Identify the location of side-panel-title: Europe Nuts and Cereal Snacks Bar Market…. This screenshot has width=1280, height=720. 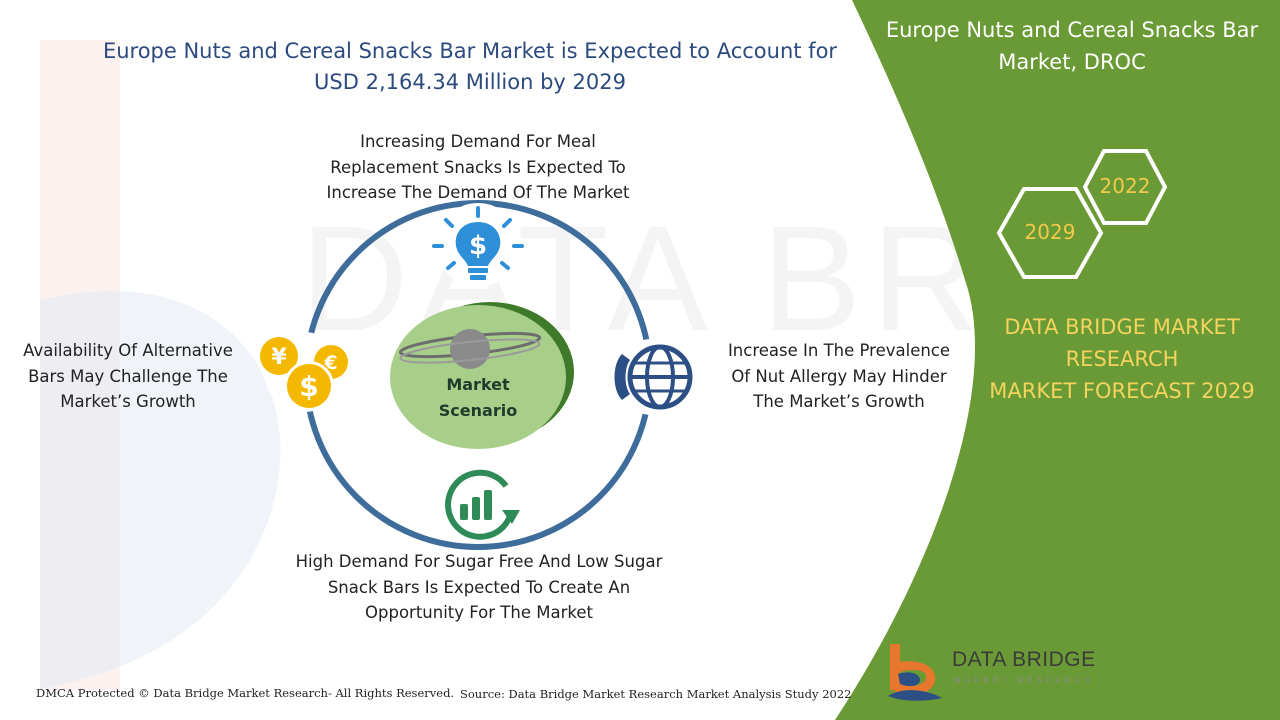
(1072, 46).